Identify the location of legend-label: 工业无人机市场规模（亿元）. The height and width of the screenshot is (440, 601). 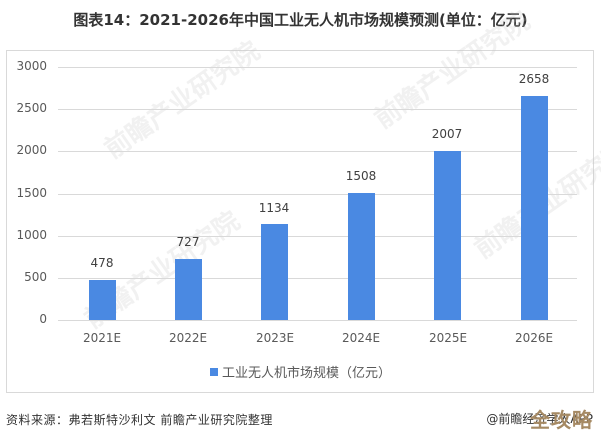
(306, 373).